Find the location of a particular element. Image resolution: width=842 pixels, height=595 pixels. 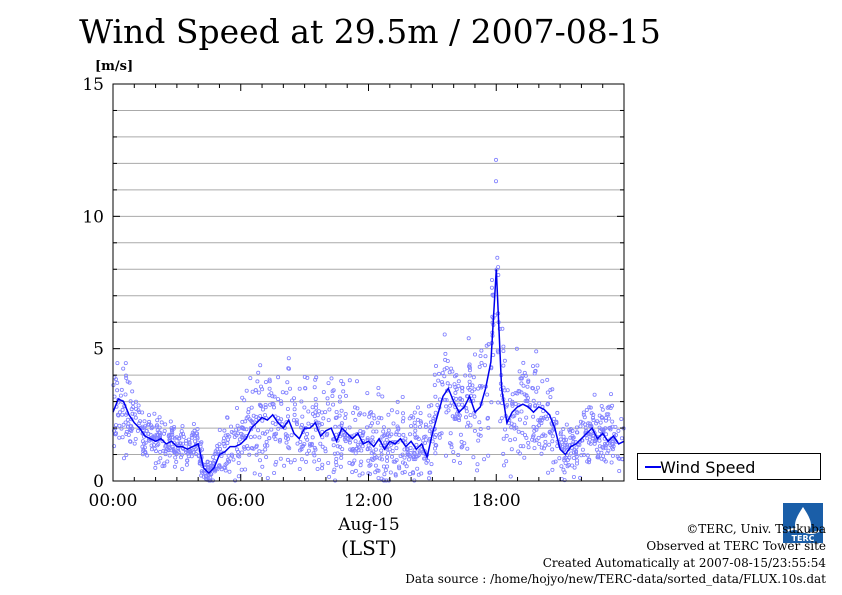

legend: Wind Speed is located at coordinates (729, 466).